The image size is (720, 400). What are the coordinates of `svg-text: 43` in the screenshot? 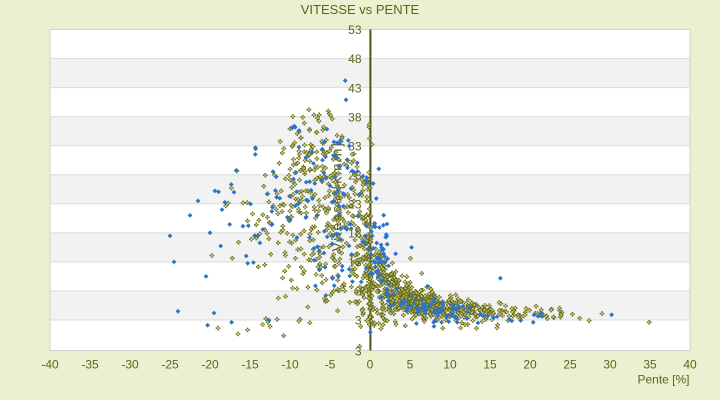 It's located at (355, 88).